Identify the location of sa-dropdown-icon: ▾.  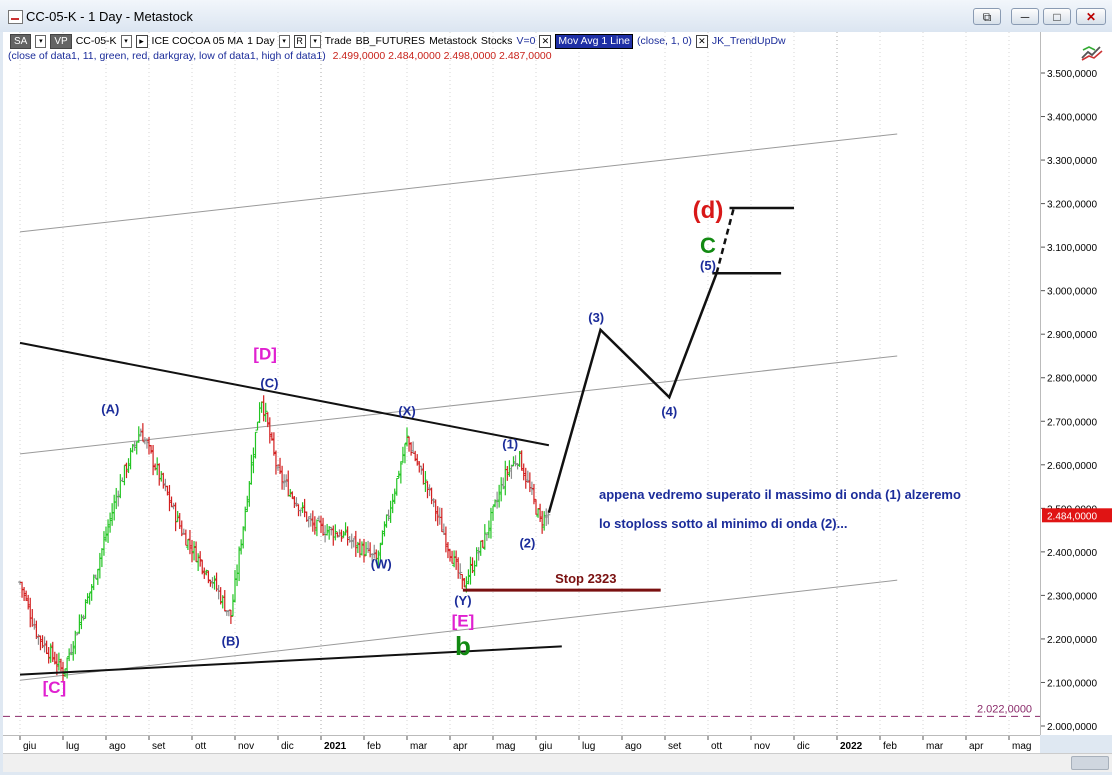
(41, 41).